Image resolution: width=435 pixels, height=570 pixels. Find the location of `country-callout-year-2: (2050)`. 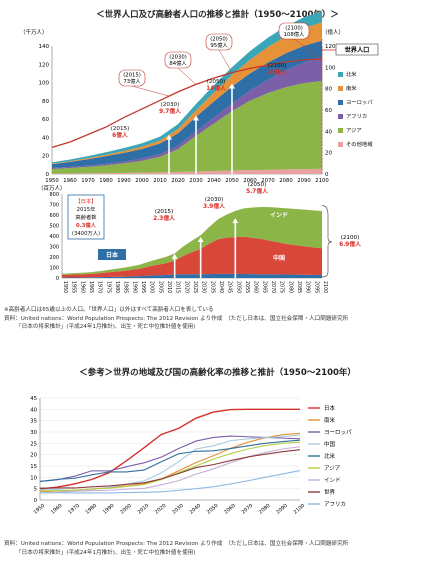

country-callout-year-2: (2050) is located at coordinates (257, 185).